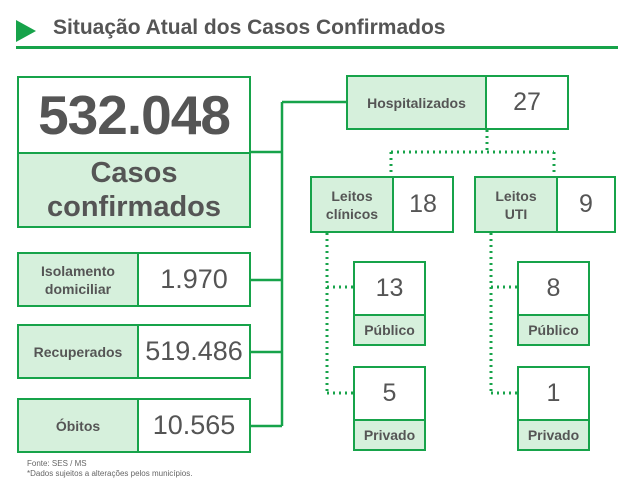 This screenshot has width=642, height=495. I want to click on isolation-label-line2: domiciliar, so click(78, 288).